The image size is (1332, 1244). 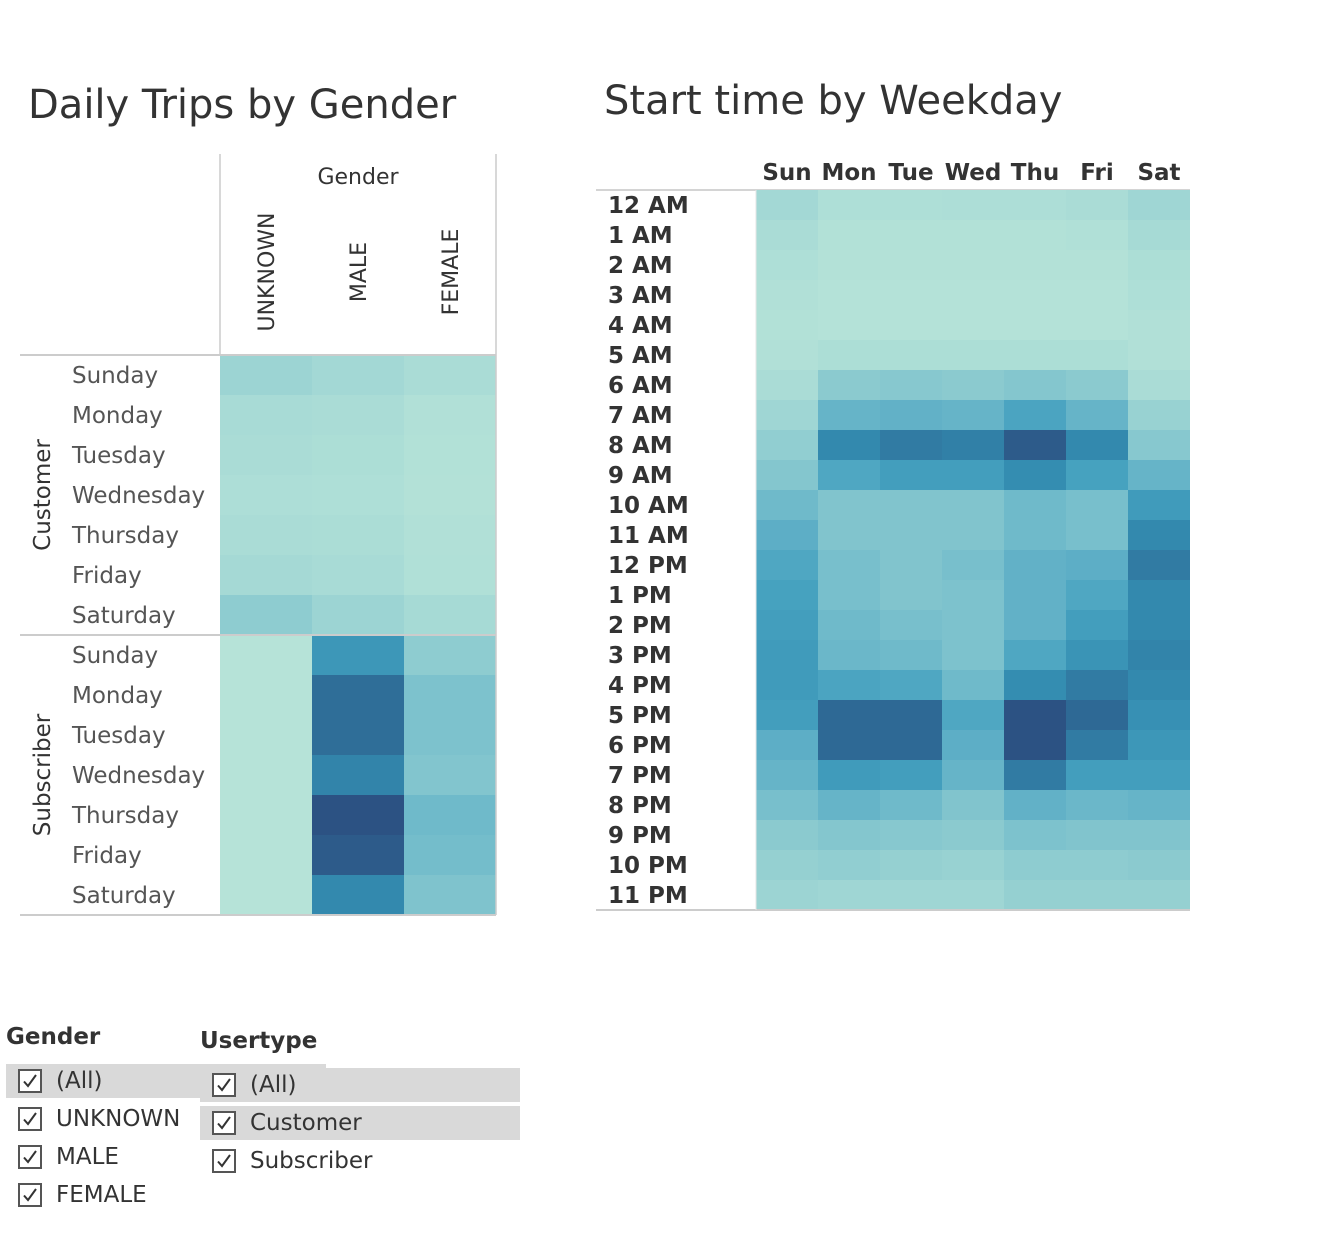 What do you see at coordinates (358, 455) in the screenshot?
I see `gender-cell-customer-tuesday-male` at bounding box center [358, 455].